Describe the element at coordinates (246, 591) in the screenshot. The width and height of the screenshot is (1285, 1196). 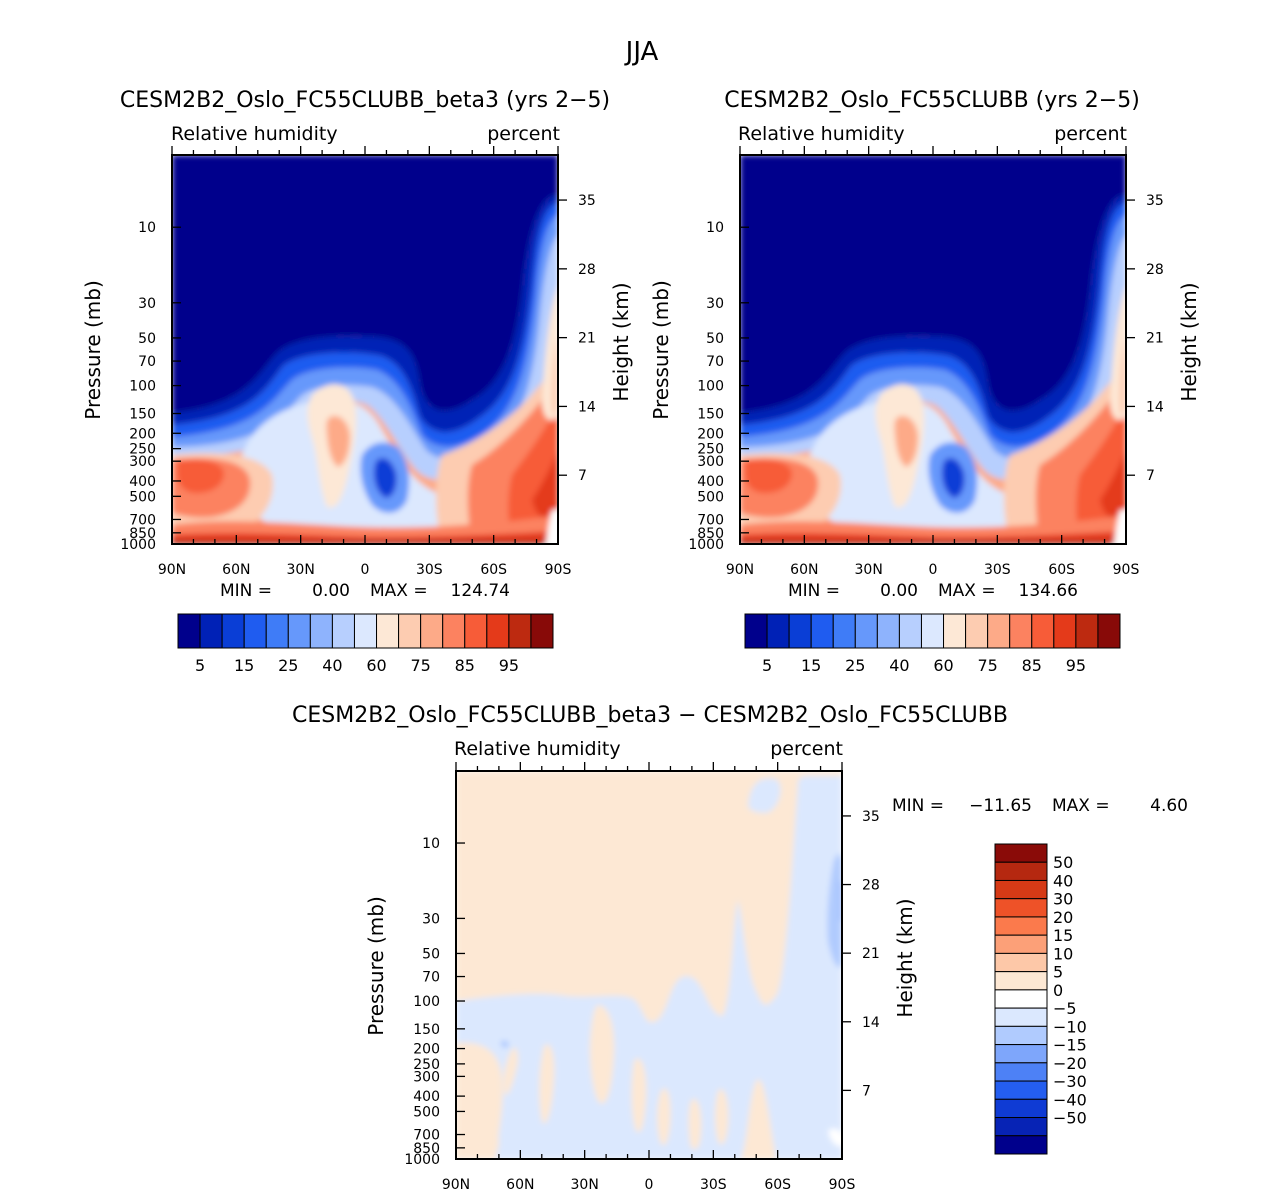
I see `panel-a-min-label: MIN =` at that location.